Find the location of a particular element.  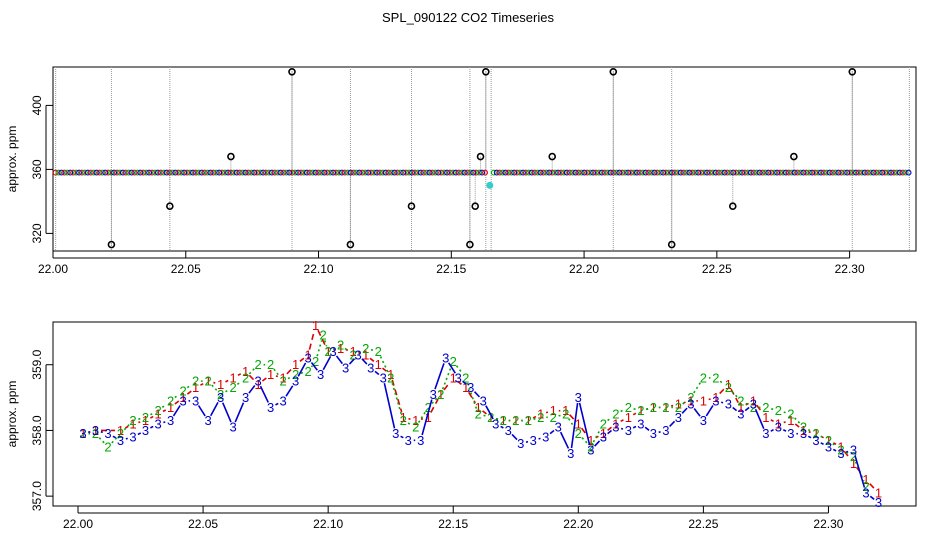

marker-point is located at coordinates (613, 72).